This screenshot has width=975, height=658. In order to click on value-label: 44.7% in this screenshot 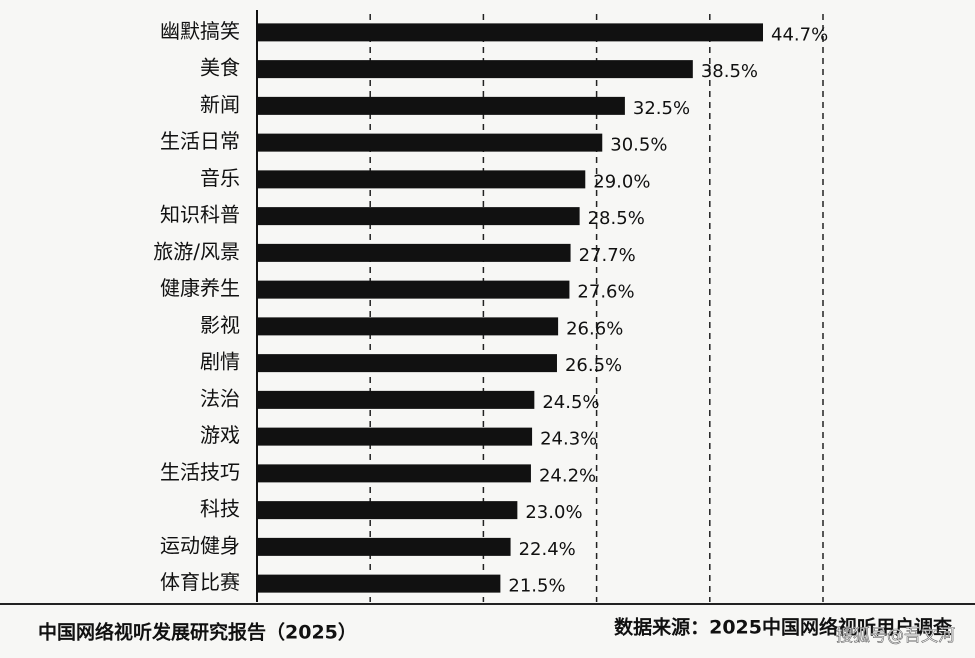, I will do `click(799, 34)`.